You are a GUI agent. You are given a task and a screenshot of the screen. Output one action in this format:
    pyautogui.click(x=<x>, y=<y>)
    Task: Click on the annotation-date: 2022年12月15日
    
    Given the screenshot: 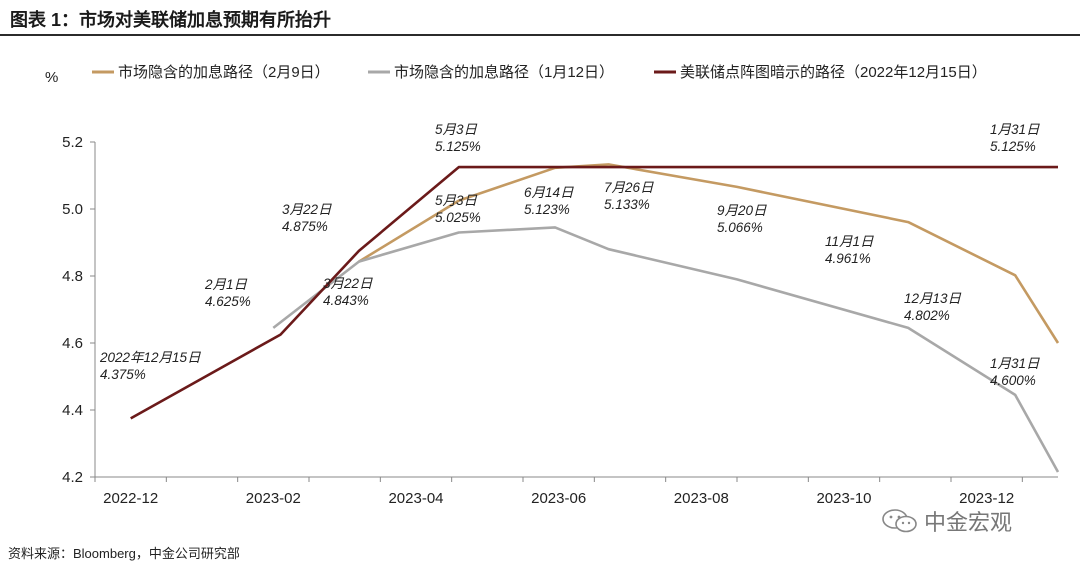 What is the action you would take?
    pyautogui.click(x=150, y=357)
    